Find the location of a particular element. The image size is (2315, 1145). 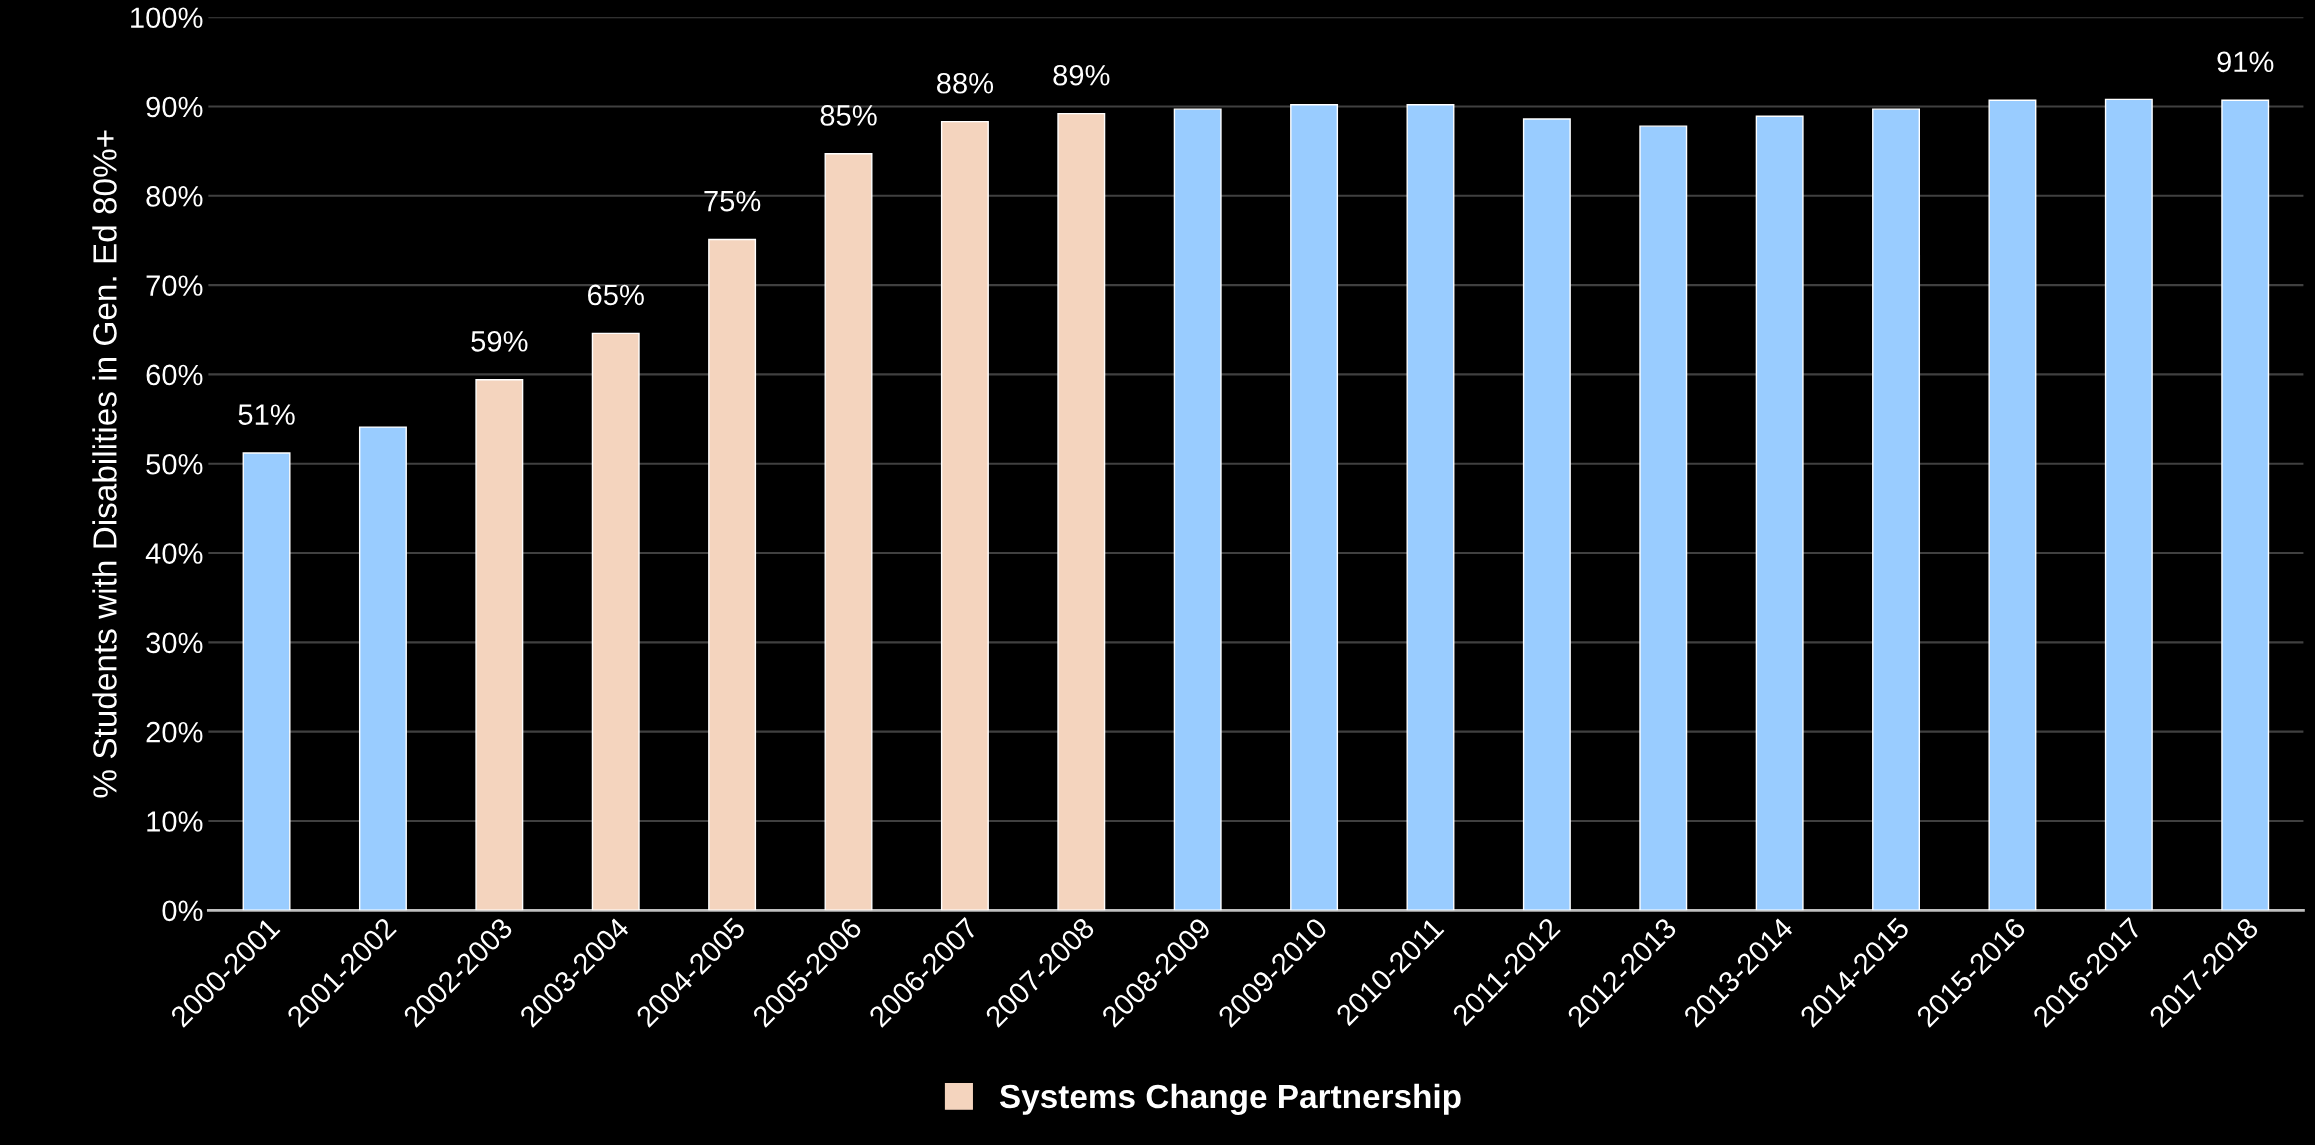

y-tick-label: 10% is located at coordinates (175, 821).